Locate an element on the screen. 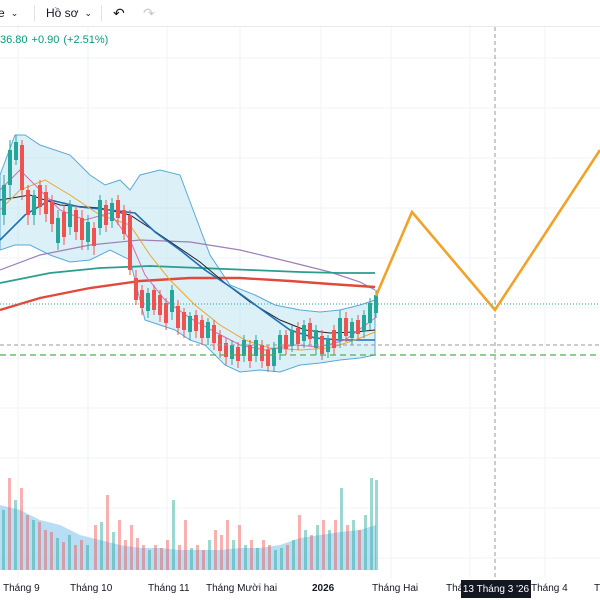 This screenshot has width=600, height=600. volume-bars is located at coordinates (190, 524).